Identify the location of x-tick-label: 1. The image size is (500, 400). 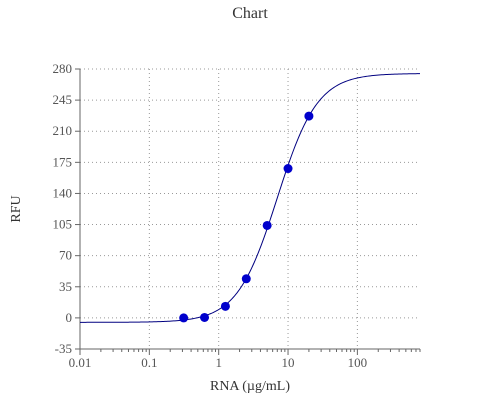
(218, 362).